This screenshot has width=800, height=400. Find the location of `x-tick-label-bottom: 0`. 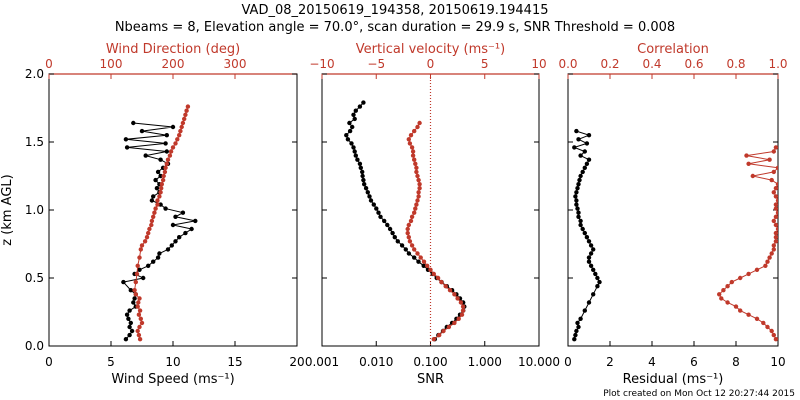

x-tick-label-bottom: 0 is located at coordinates (49, 362).